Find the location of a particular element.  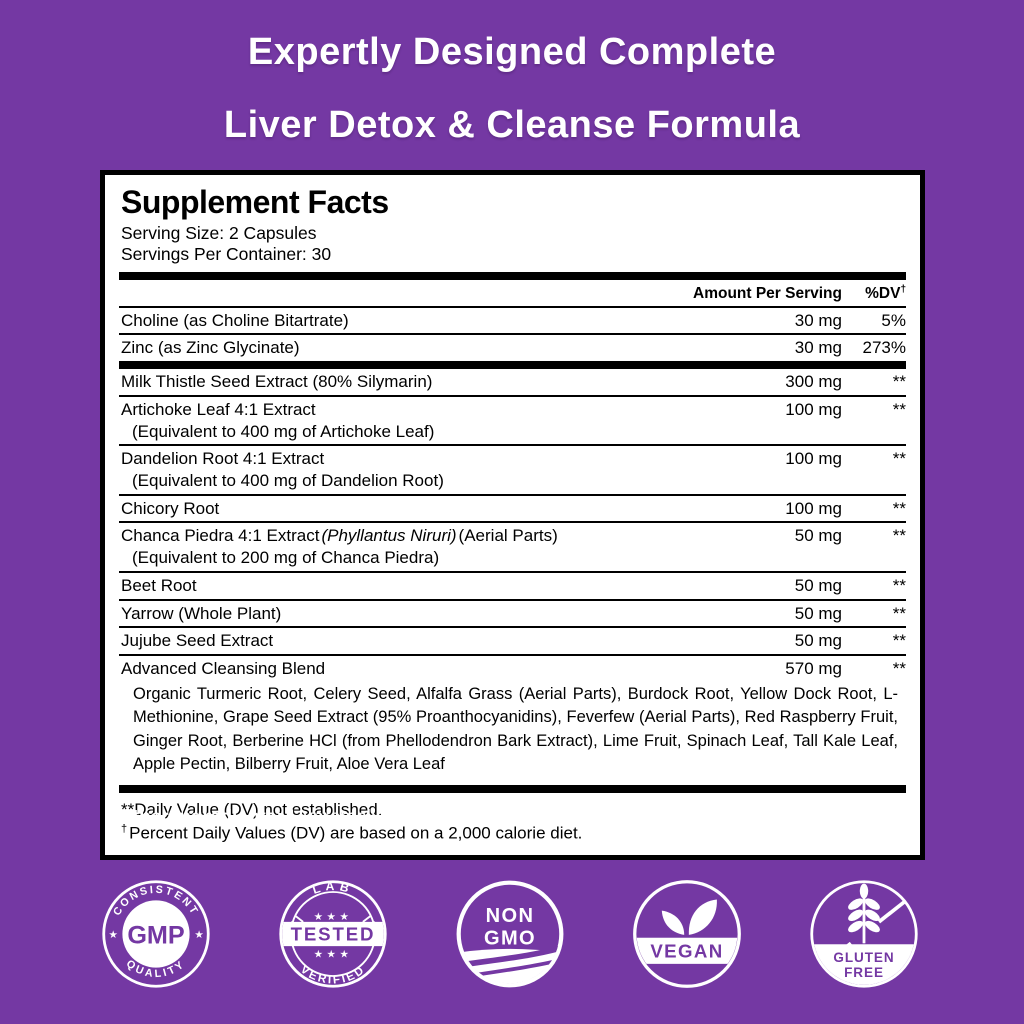

table-header-row: Amount Per Serving %DV† is located at coordinates (512, 294).